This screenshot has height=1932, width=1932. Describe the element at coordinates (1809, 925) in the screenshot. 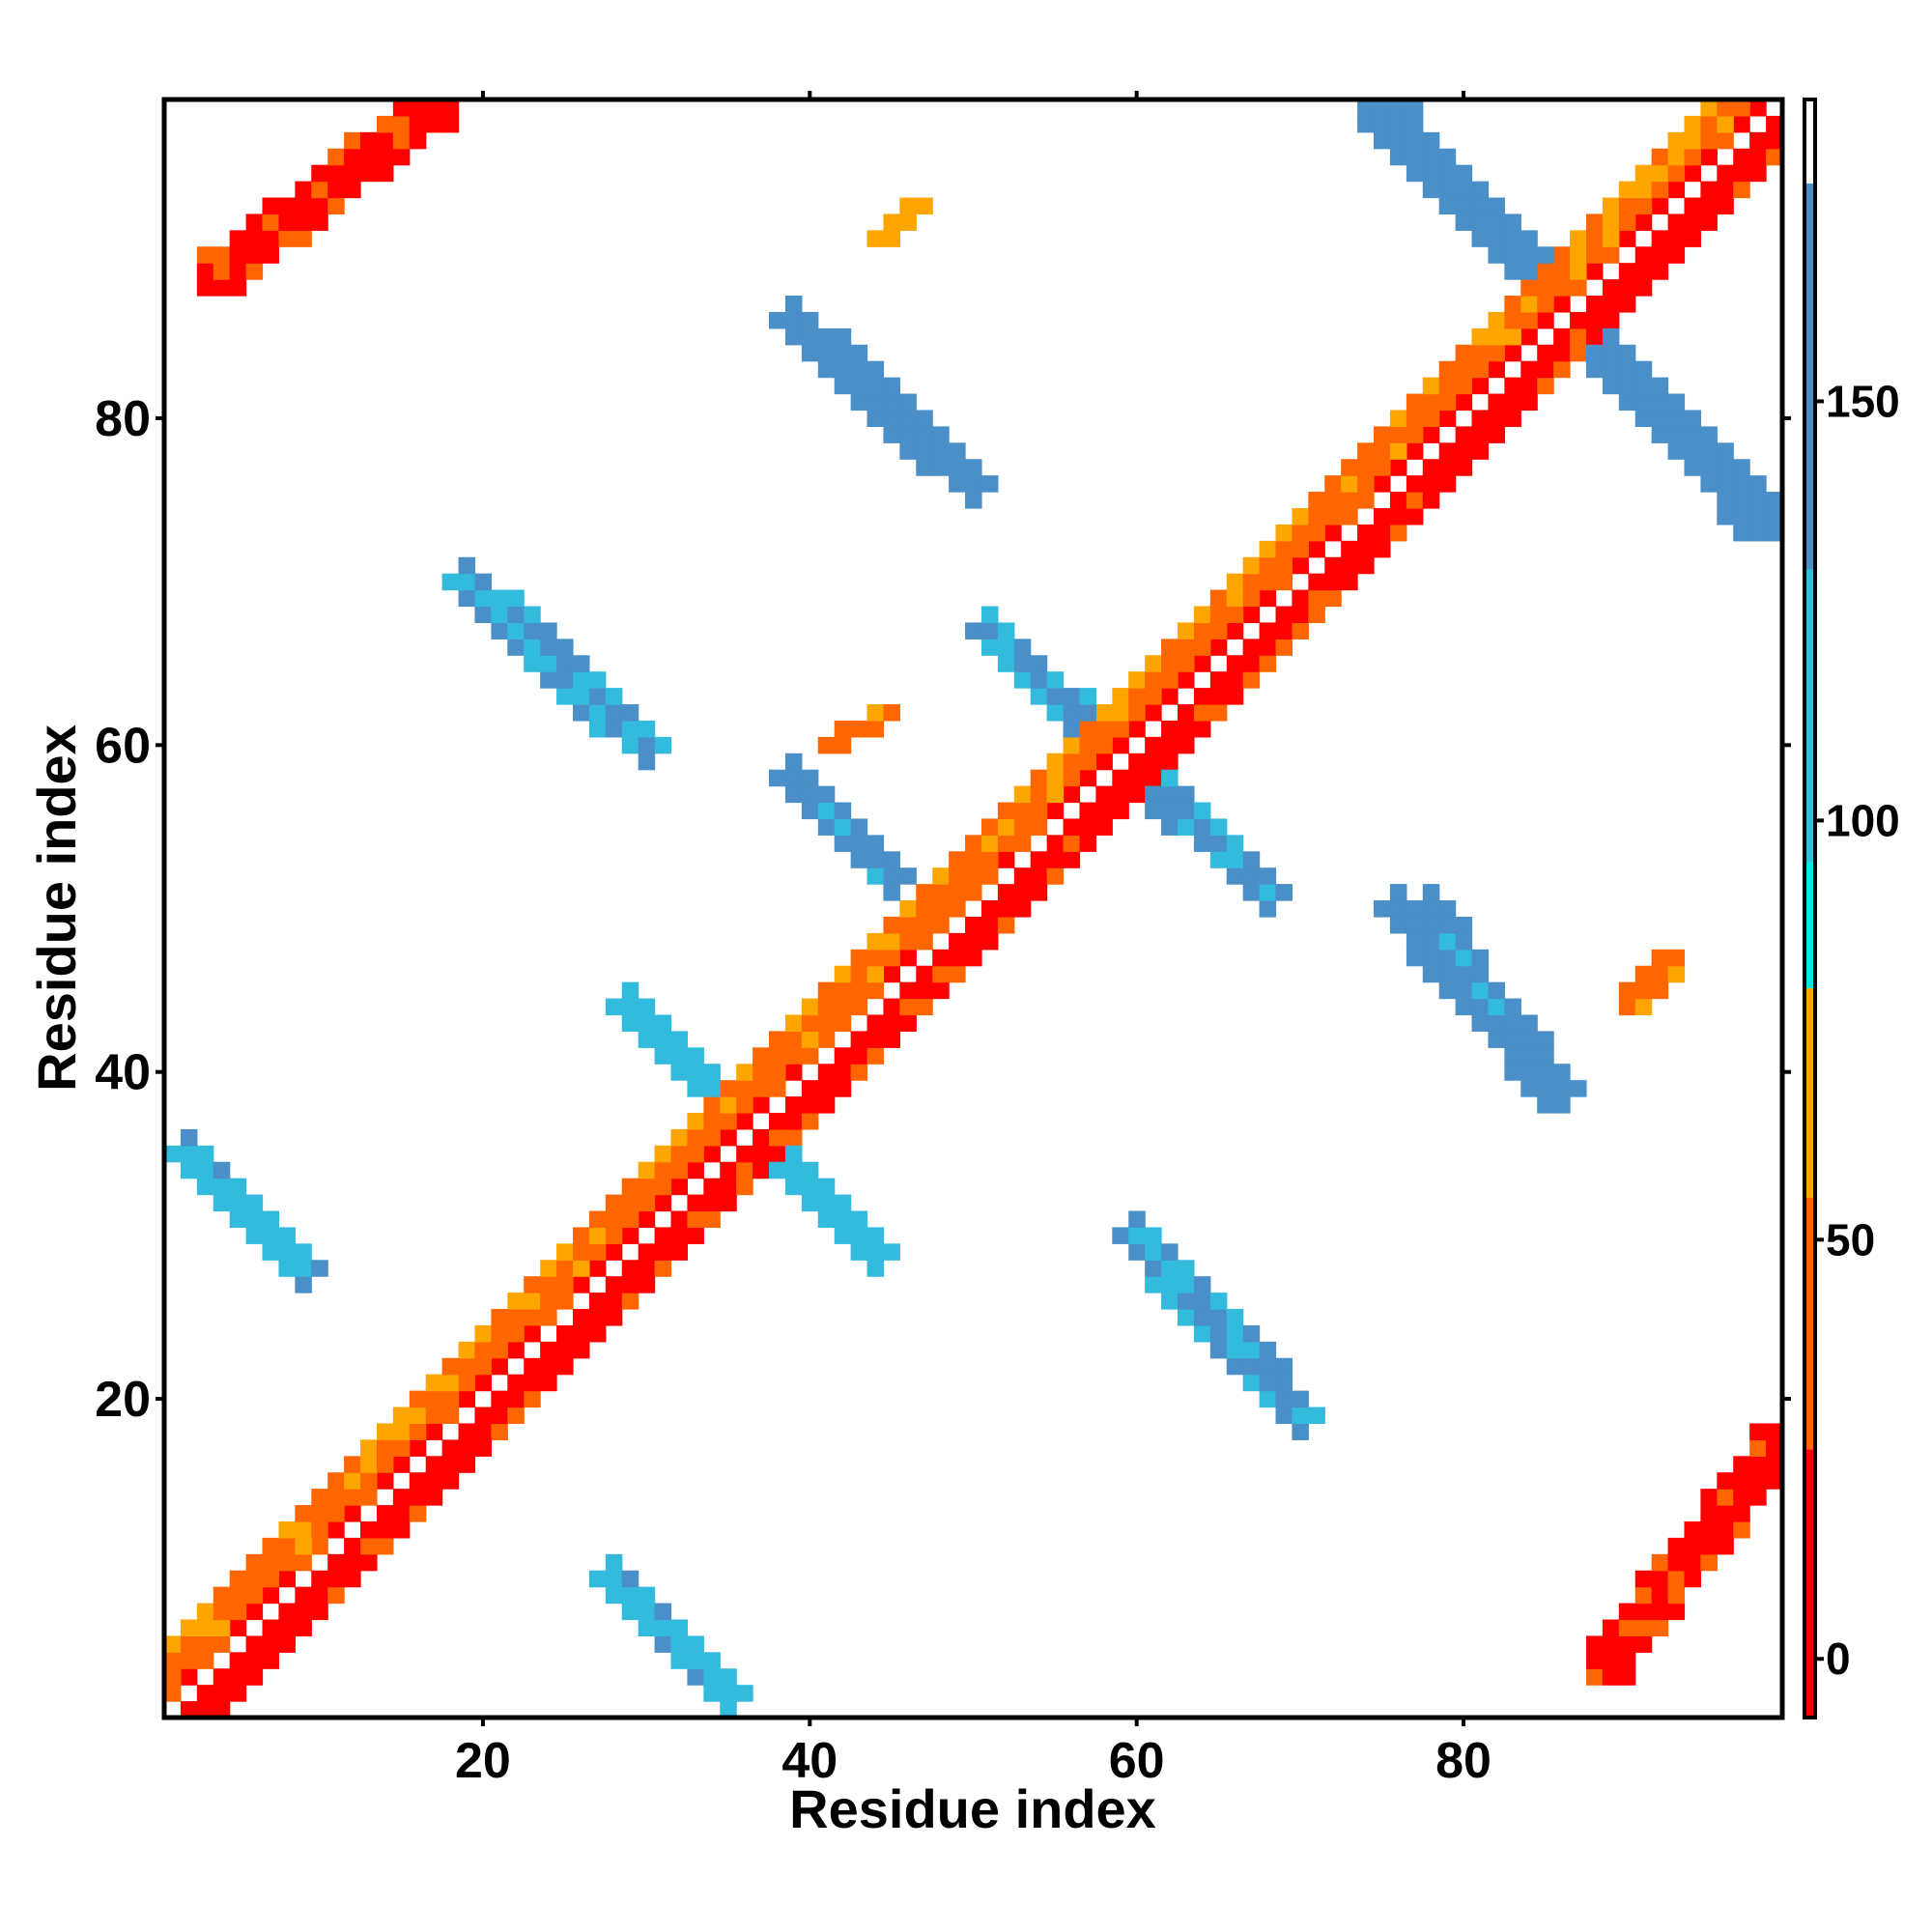

I see `colorbar-segment` at that location.